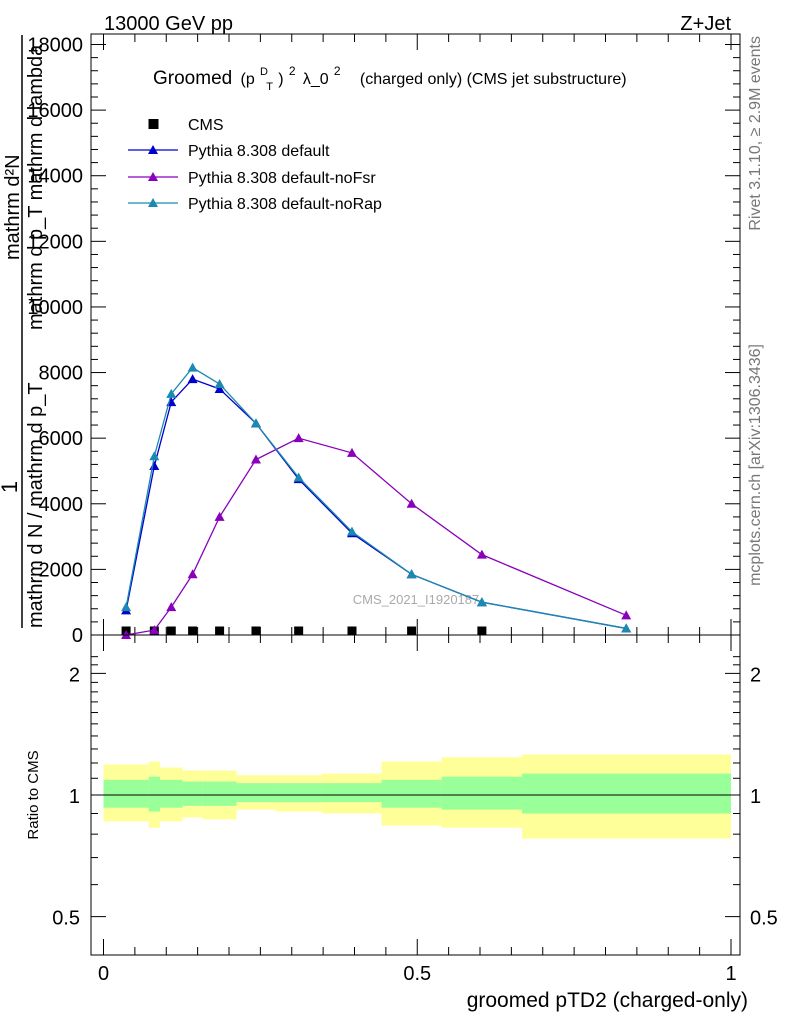 Image resolution: width=786 pixels, height=1024 pixels. Describe the element at coordinates (55, 111) in the screenshot. I see `y-tick-label: 16000` at that location.